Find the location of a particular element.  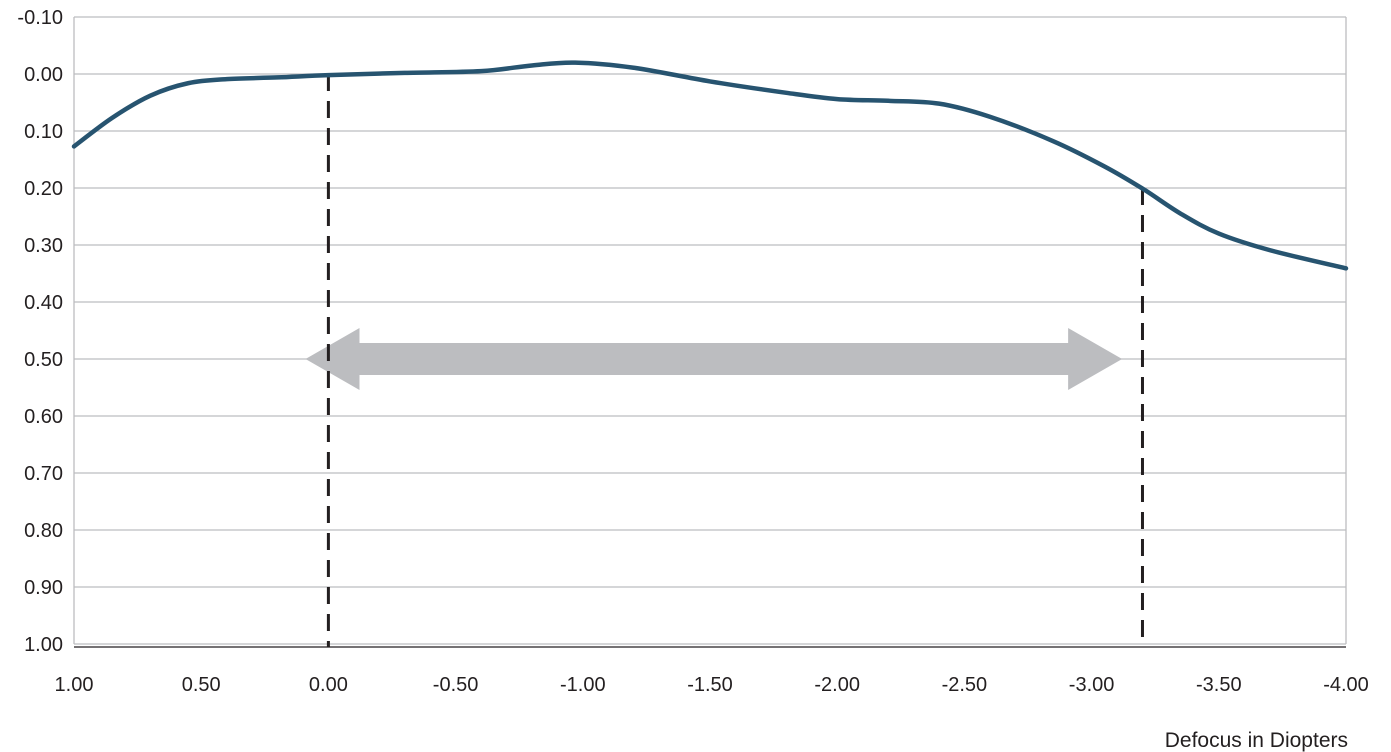

x-tick-label: 0.00 is located at coordinates (328, 685).